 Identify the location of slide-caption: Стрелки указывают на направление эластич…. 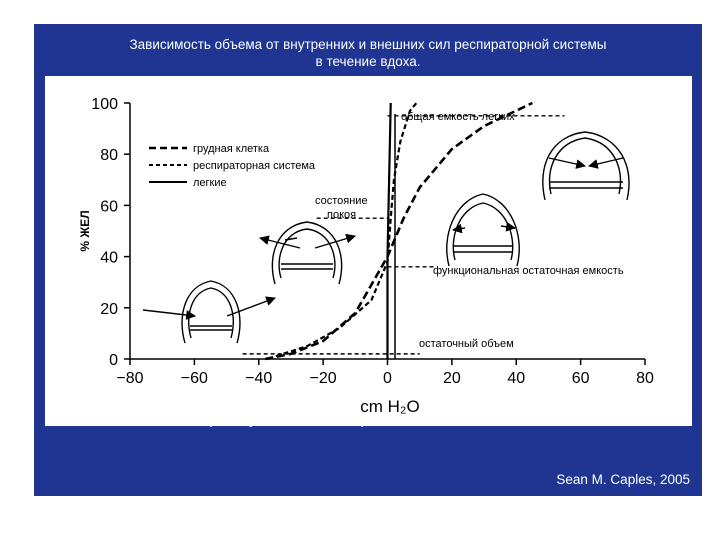
(368, 419).